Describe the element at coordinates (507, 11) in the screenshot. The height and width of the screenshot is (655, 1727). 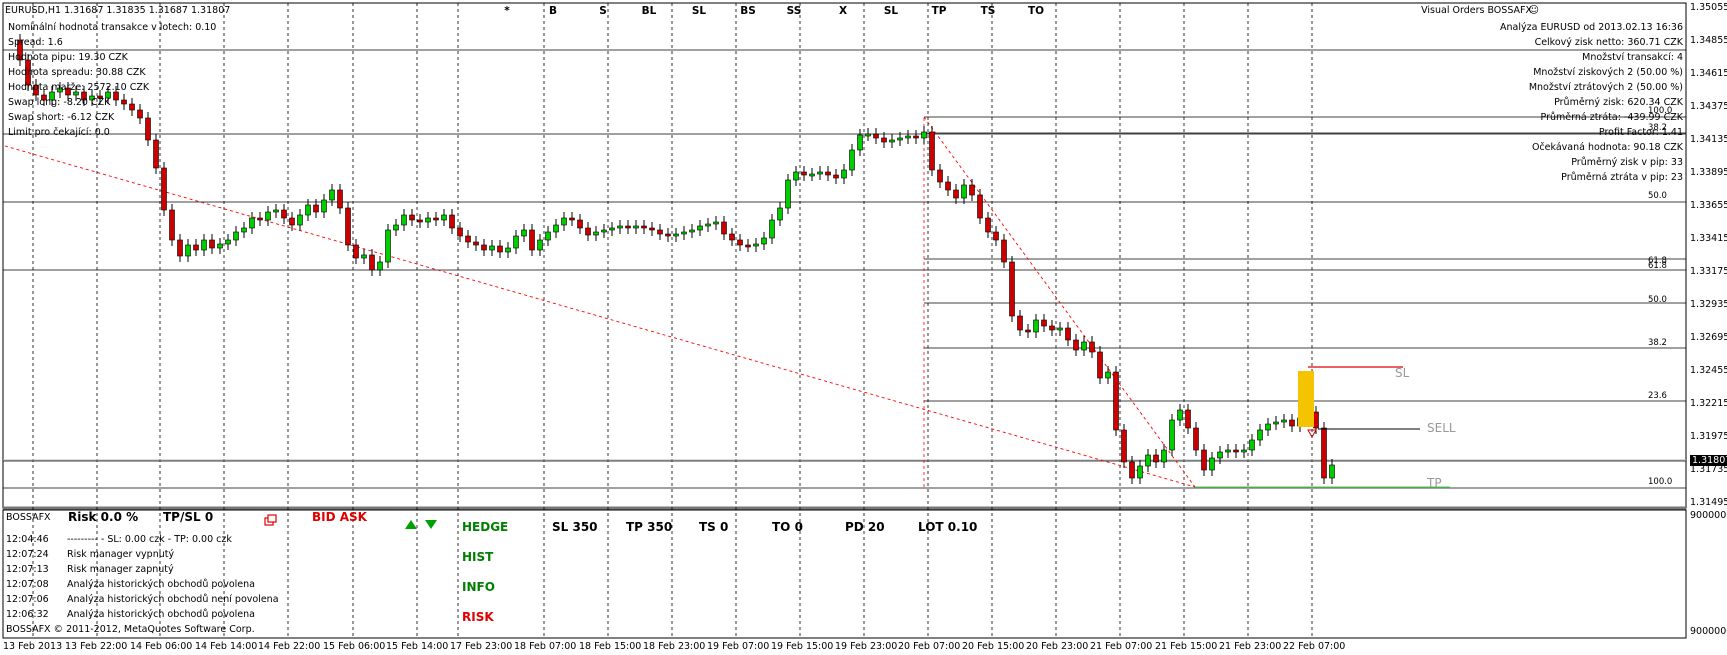
I see `toolbar-button-0: *` at that location.